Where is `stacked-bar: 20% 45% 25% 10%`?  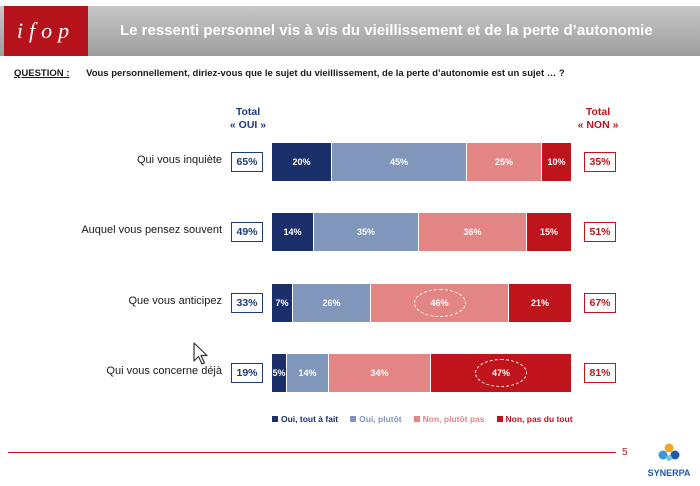 stacked-bar: 20% 45% 25% 10% is located at coordinates (422, 162).